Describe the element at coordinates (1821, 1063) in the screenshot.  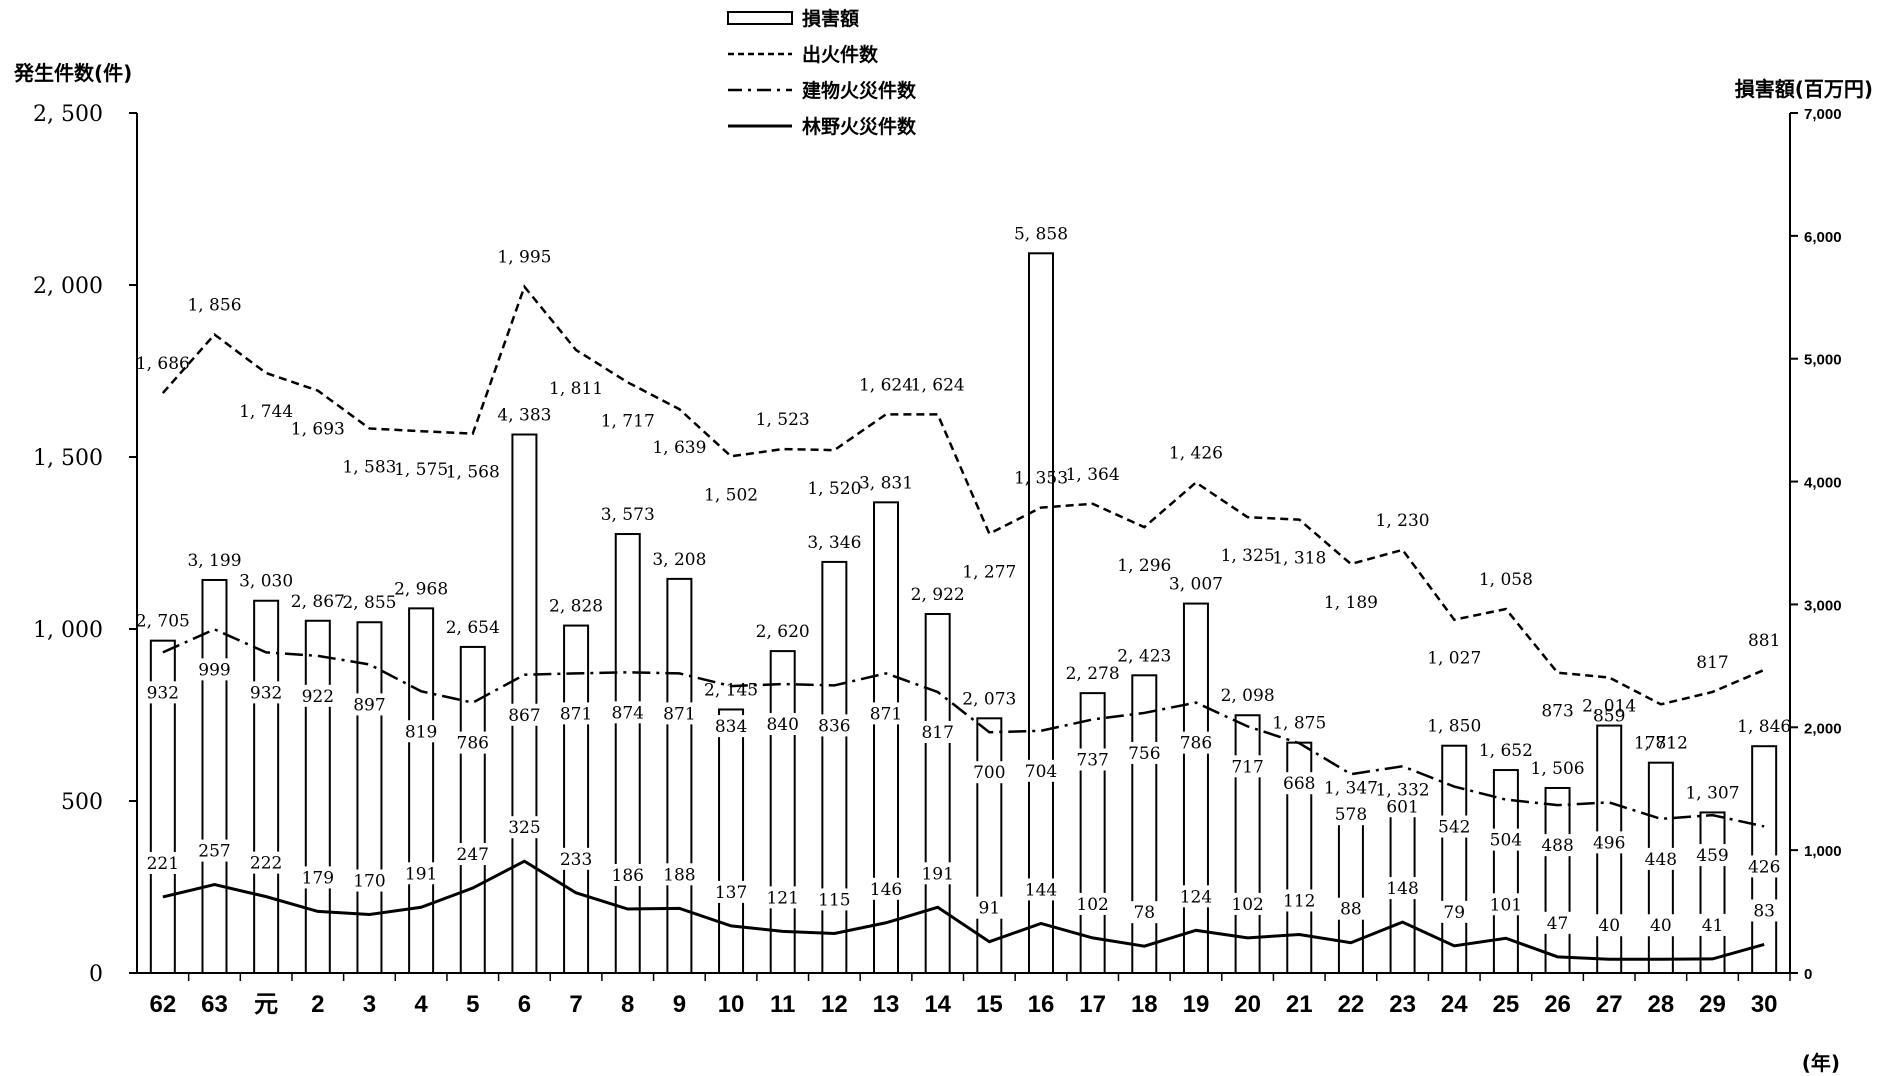
I see `x-axis-unit: (年)` at that location.